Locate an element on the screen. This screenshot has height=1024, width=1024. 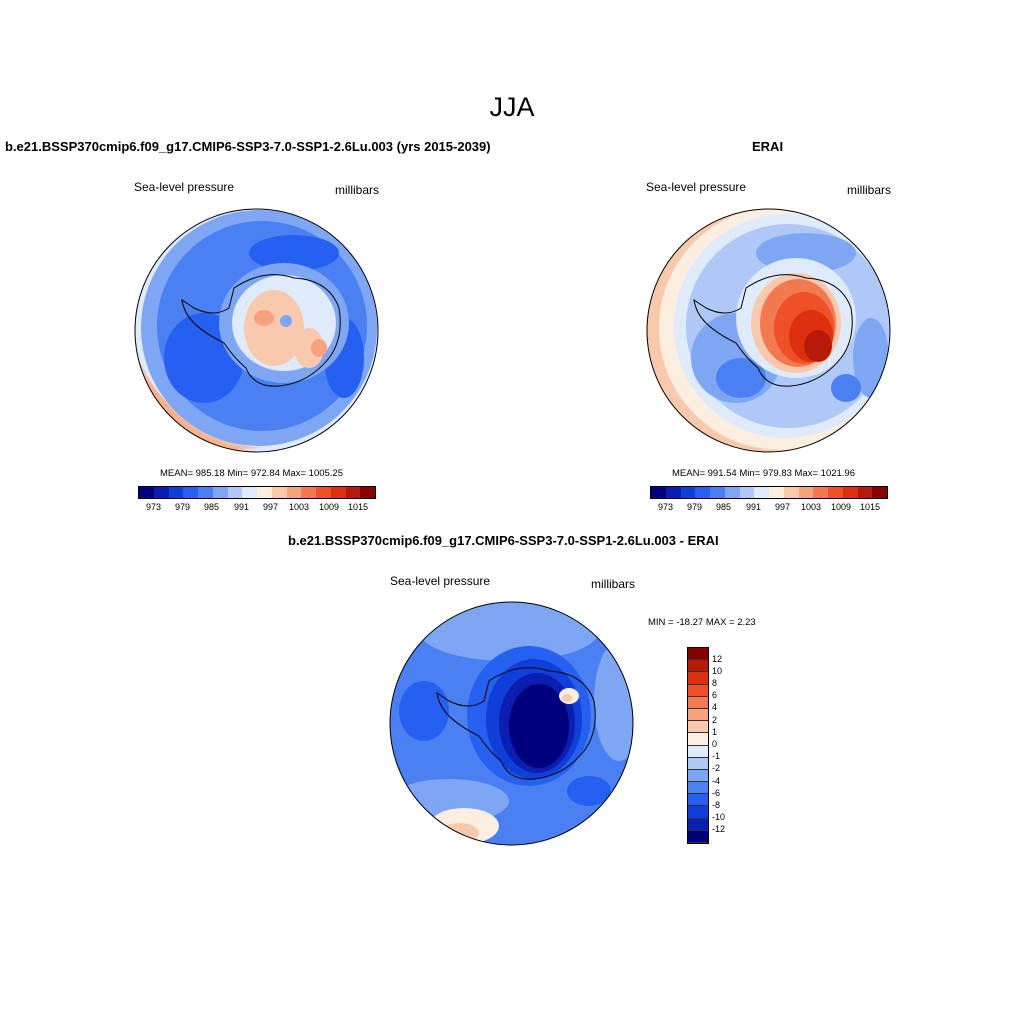
panel3-field-label: Sea-level pressure is located at coordinates (440, 581).